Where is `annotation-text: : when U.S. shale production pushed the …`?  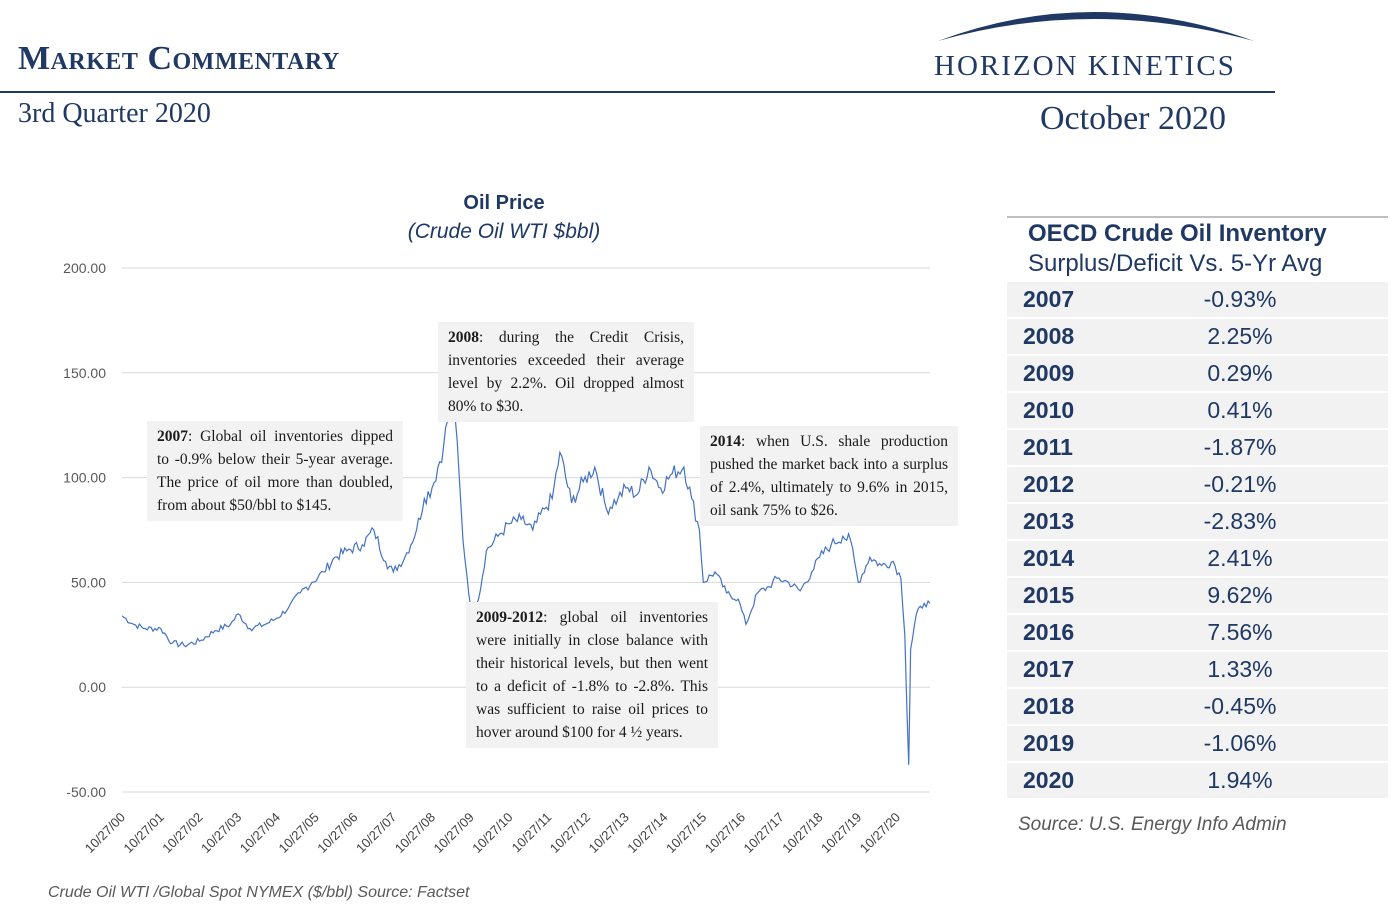
annotation-text: : when U.S. shale production pushed the … is located at coordinates (829, 476).